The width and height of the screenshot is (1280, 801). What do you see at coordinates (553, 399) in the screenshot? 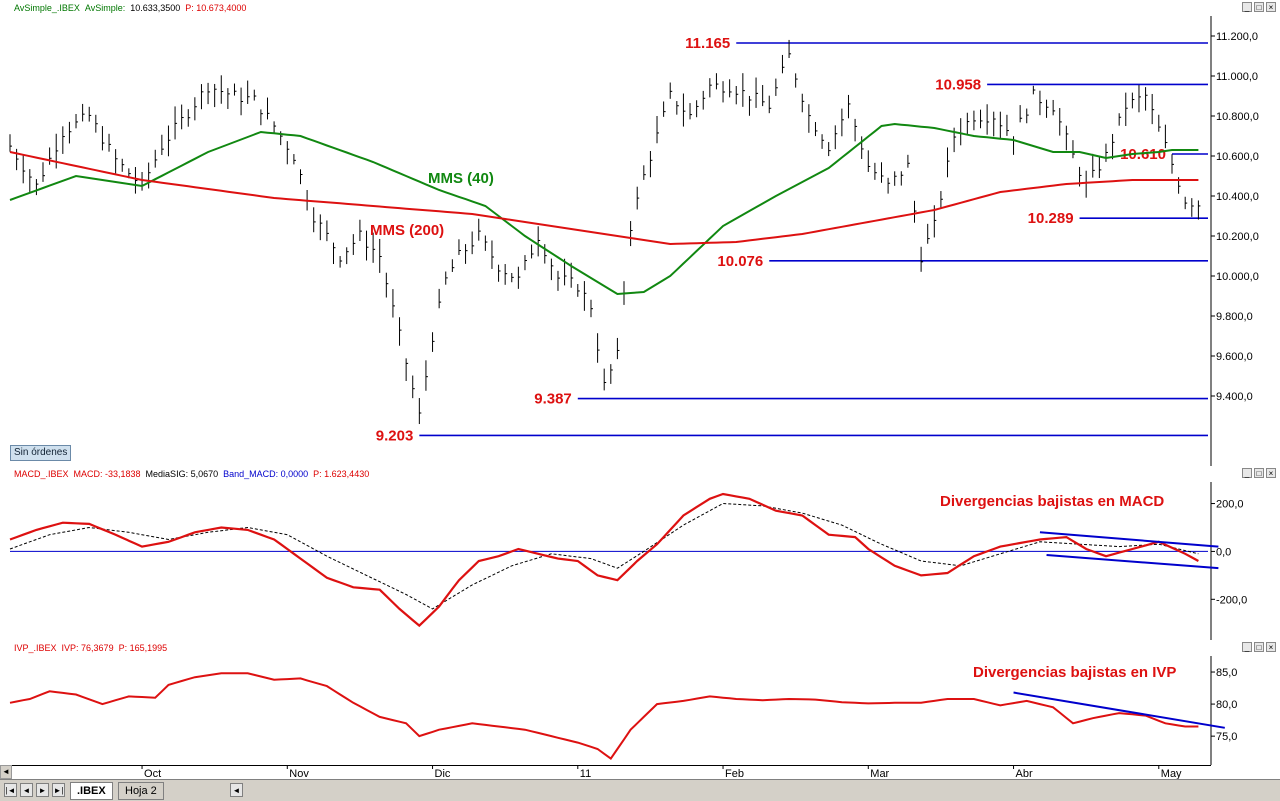
I see `level-label: 9.387` at bounding box center [553, 399].